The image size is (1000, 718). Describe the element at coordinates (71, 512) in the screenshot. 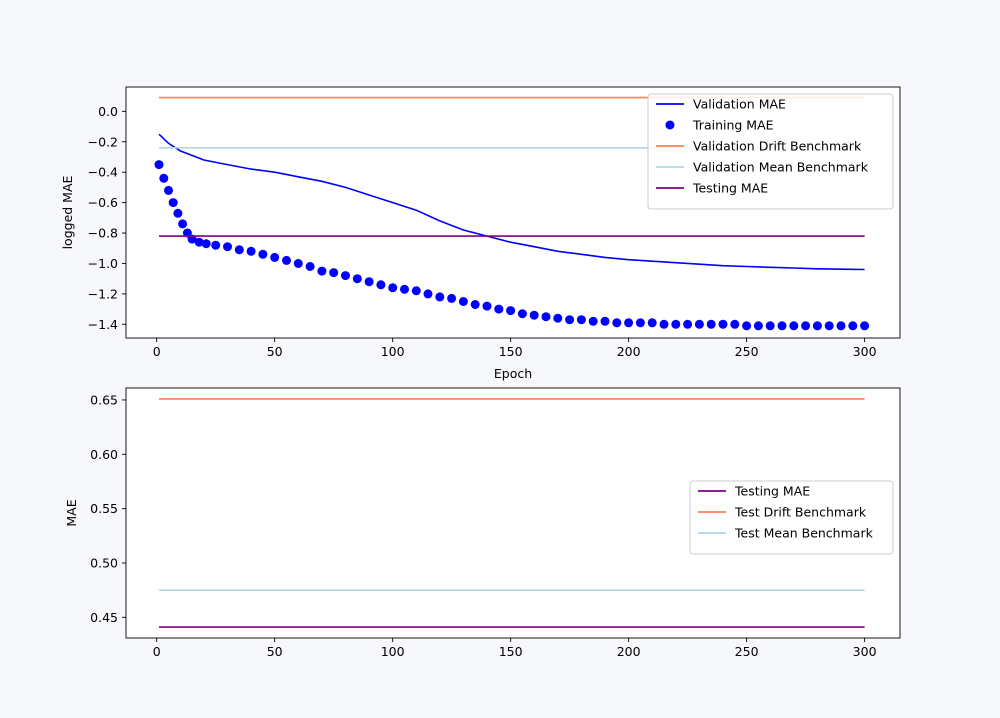

I see `y-axis-label: MAE` at that location.